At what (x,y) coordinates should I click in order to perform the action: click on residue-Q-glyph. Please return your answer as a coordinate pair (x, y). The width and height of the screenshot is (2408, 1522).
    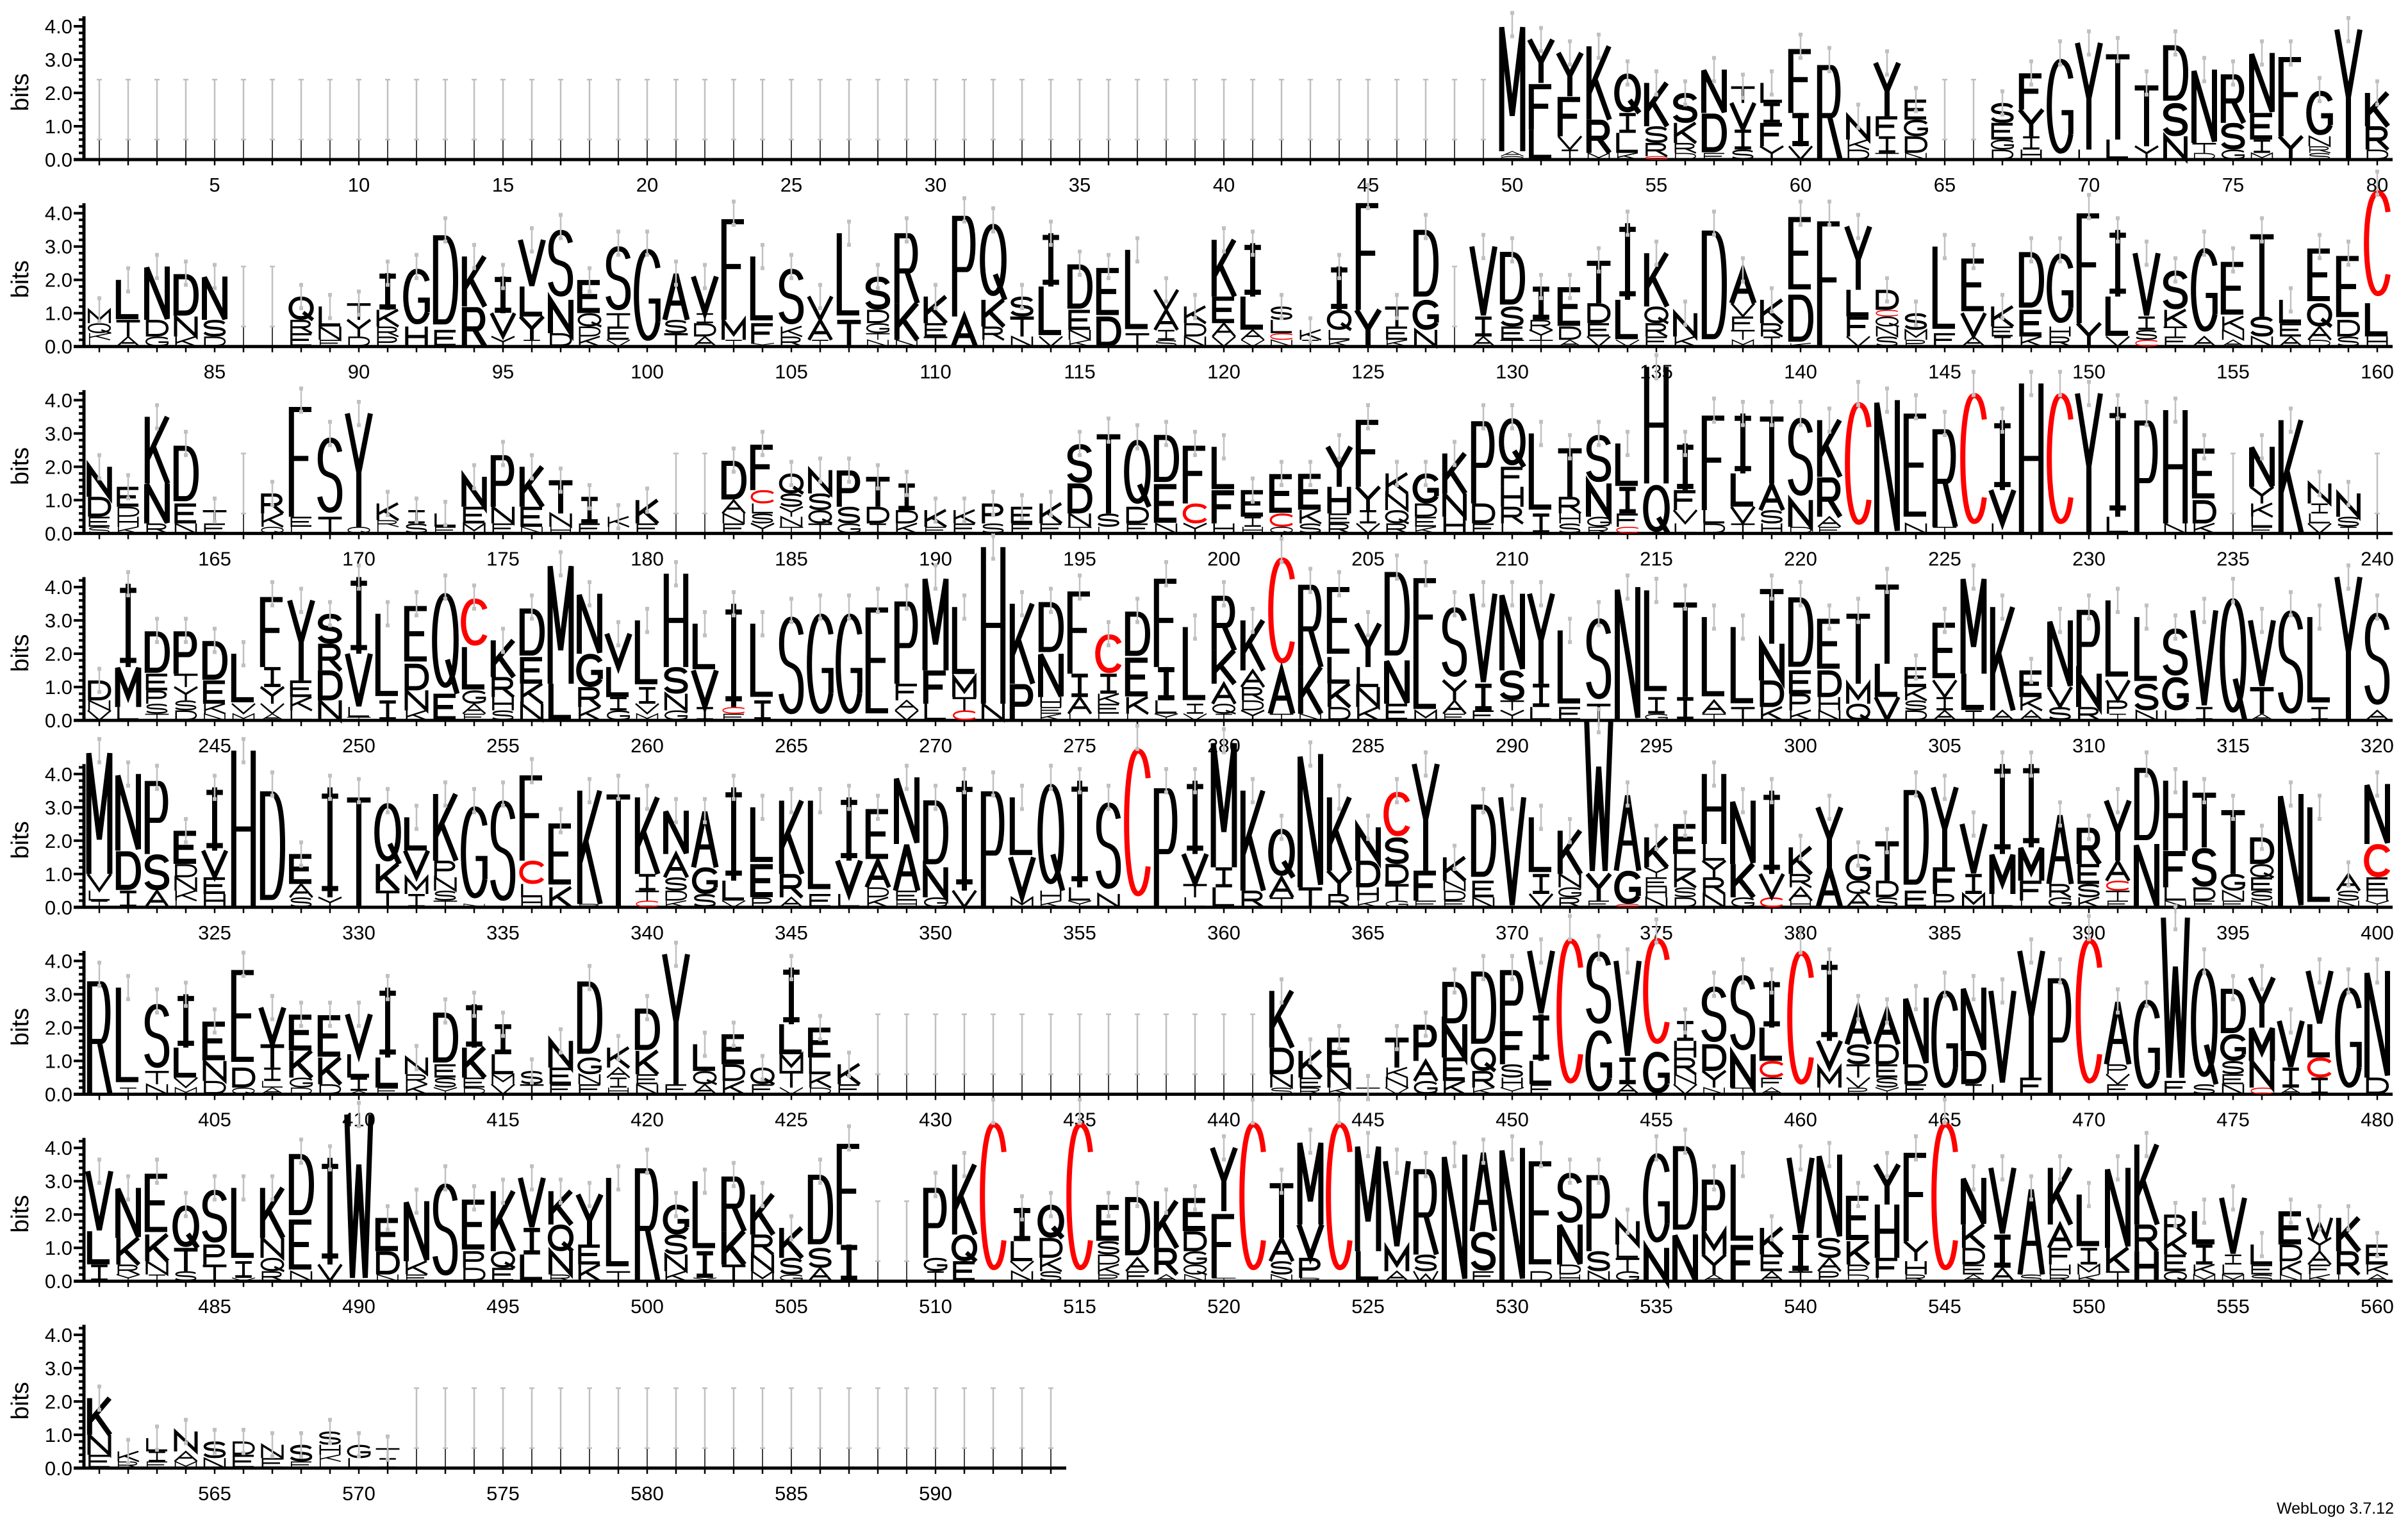
    Looking at the image, I should click on (2204, 1027).